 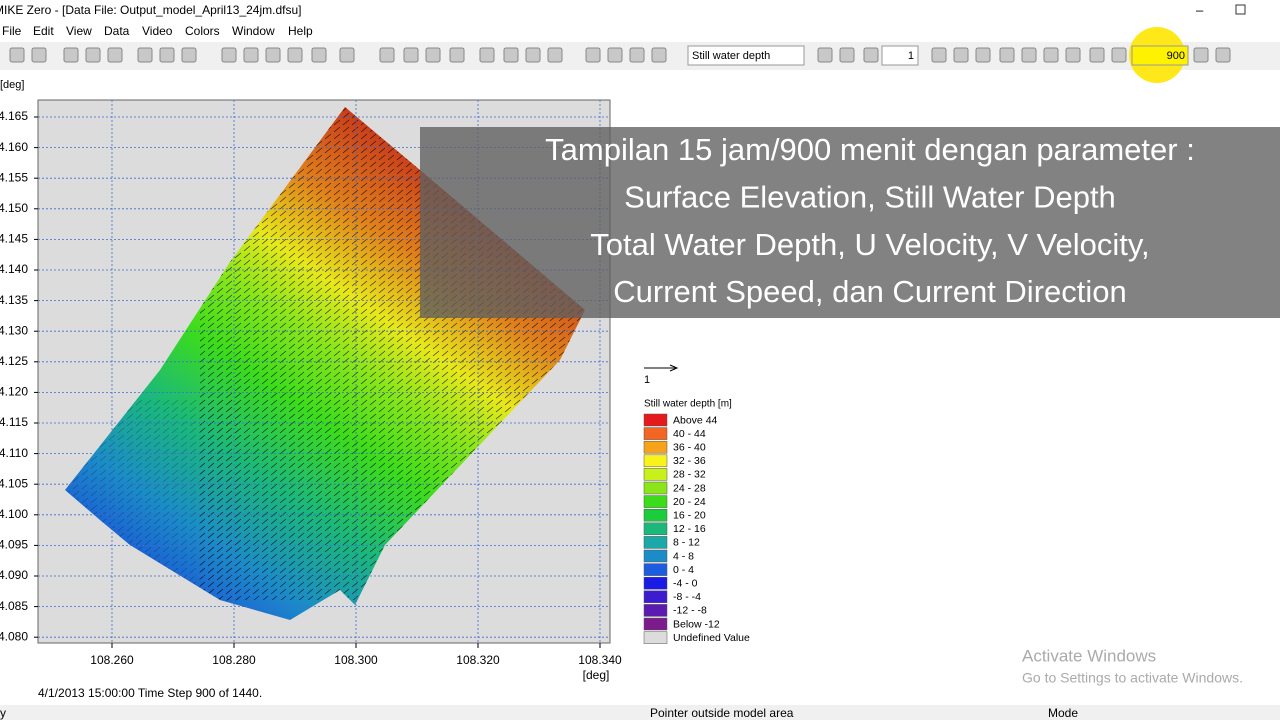 What do you see at coordinates (14, 208) in the screenshot?
I see `y-tick-label: 4.150` at bounding box center [14, 208].